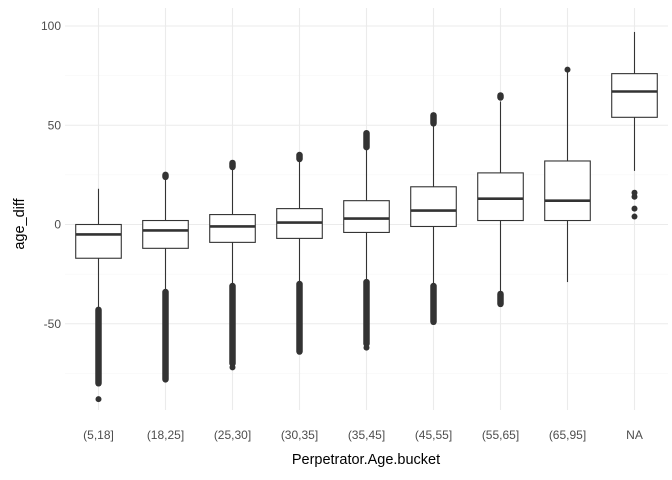 This screenshot has width=672, height=480. What do you see at coordinates (299, 435) in the screenshot?
I see `x-tick-label: (30,35]` at bounding box center [299, 435].